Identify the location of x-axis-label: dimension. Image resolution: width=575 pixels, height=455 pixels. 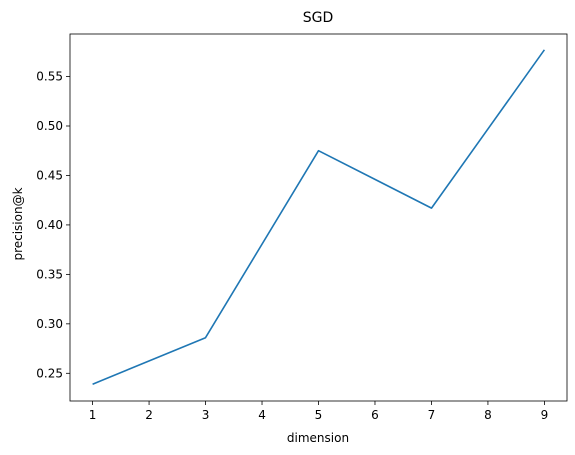
(318, 438).